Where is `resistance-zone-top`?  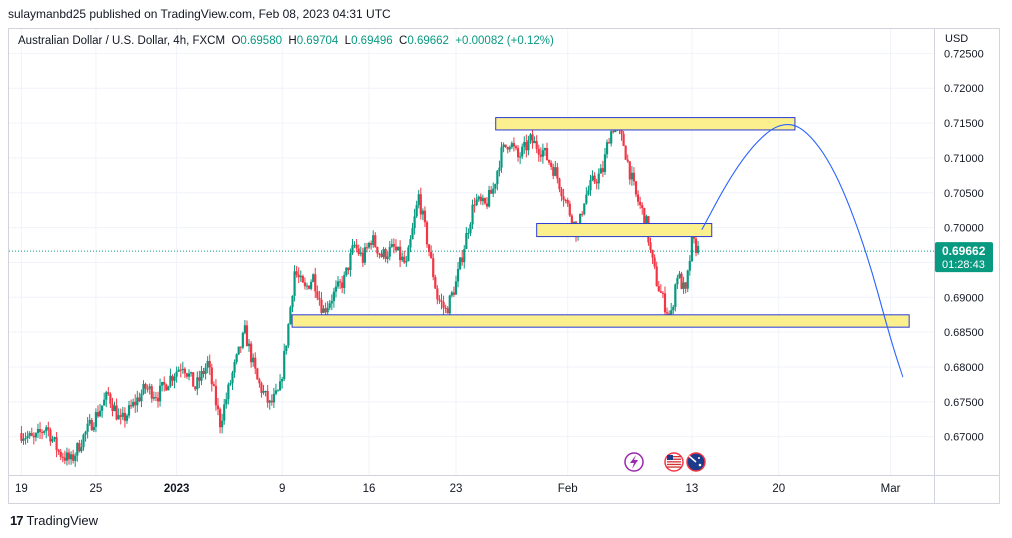 resistance-zone-top is located at coordinates (645, 124).